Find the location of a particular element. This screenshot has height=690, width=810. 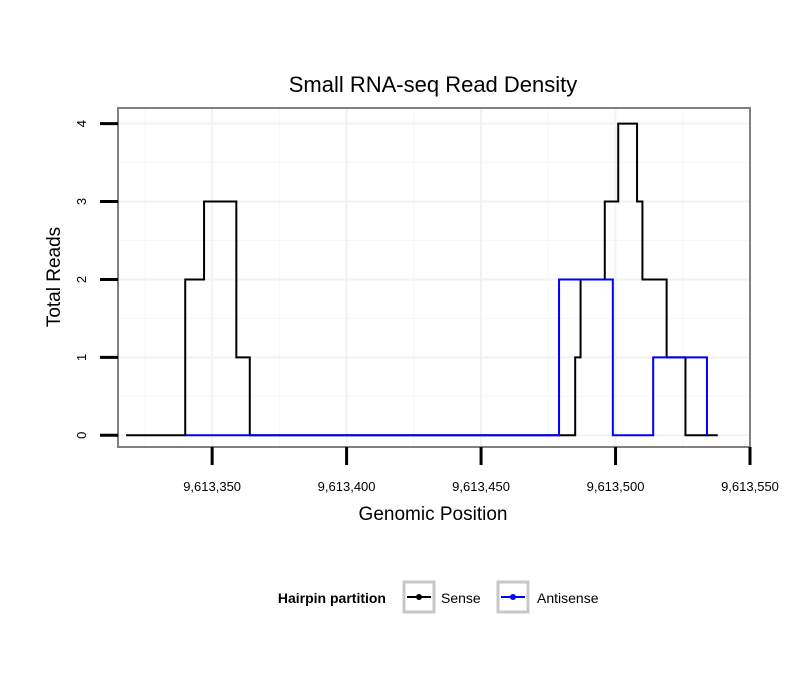

y-tick-label: 3 is located at coordinates (81, 201).